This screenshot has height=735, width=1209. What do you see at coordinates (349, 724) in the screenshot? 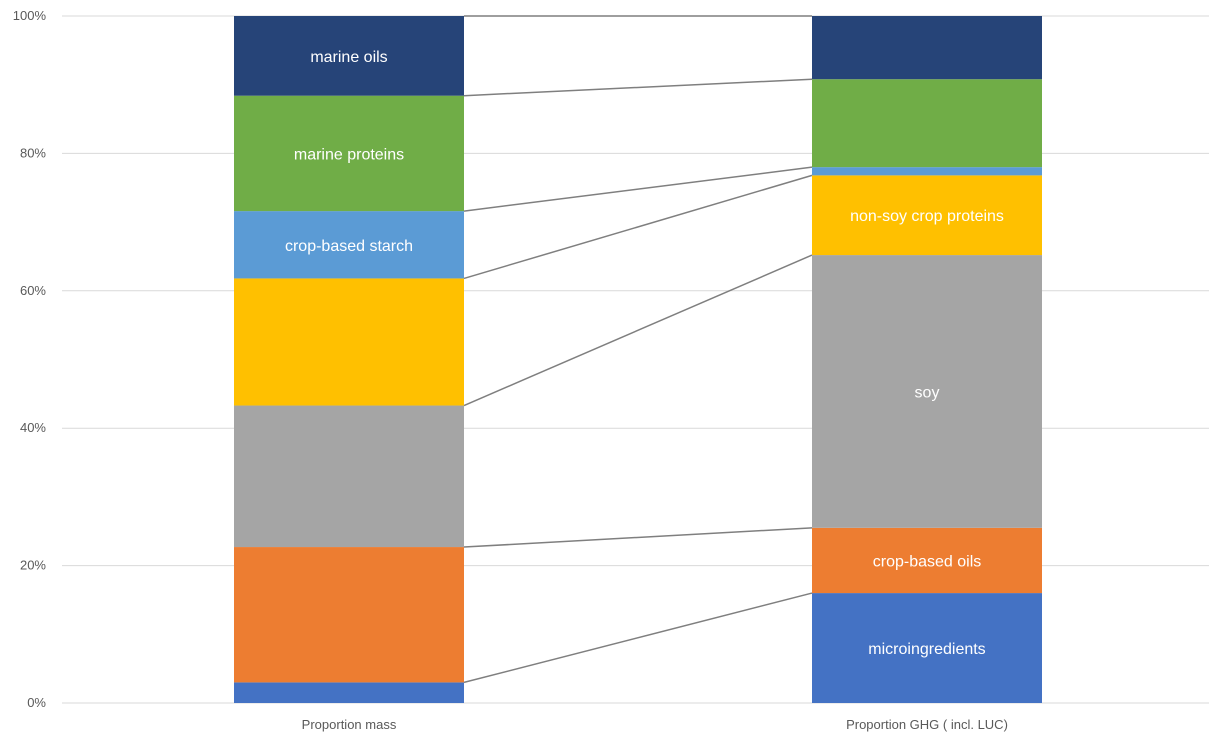
I see `x-category-label: Proportion mass` at bounding box center [349, 724].